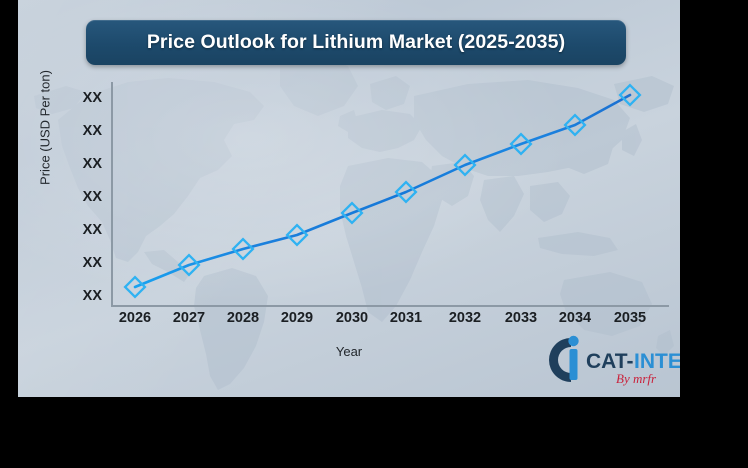 This screenshot has height=468, width=748. I want to click on x-axis-title: Year, so click(349, 351).